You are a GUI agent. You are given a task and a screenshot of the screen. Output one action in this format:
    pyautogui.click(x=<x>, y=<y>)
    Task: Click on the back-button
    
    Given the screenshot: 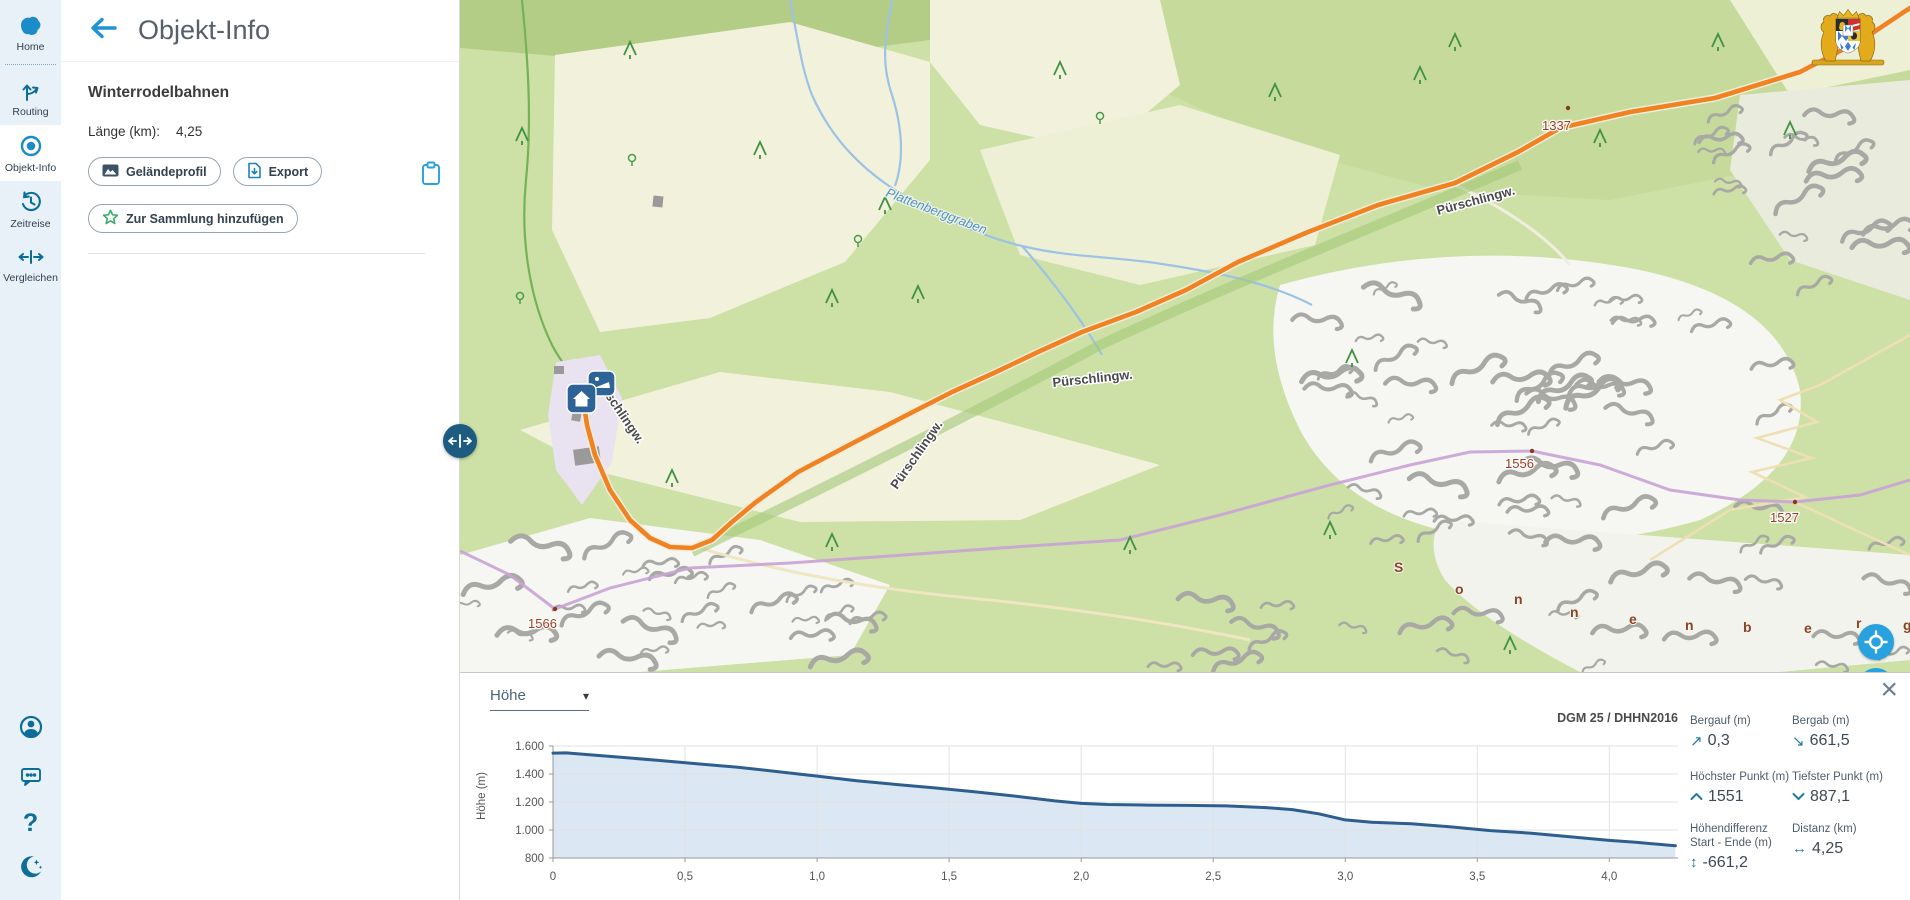 What is the action you would take?
    pyautogui.click(x=103, y=30)
    